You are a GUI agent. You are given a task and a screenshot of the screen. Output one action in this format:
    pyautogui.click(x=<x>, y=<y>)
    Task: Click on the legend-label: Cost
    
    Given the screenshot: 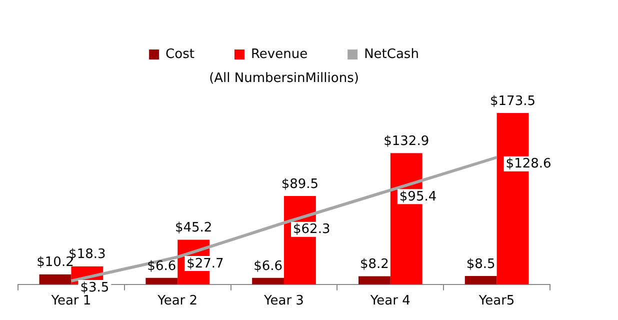 What is the action you would take?
    pyautogui.click(x=180, y=54)
    